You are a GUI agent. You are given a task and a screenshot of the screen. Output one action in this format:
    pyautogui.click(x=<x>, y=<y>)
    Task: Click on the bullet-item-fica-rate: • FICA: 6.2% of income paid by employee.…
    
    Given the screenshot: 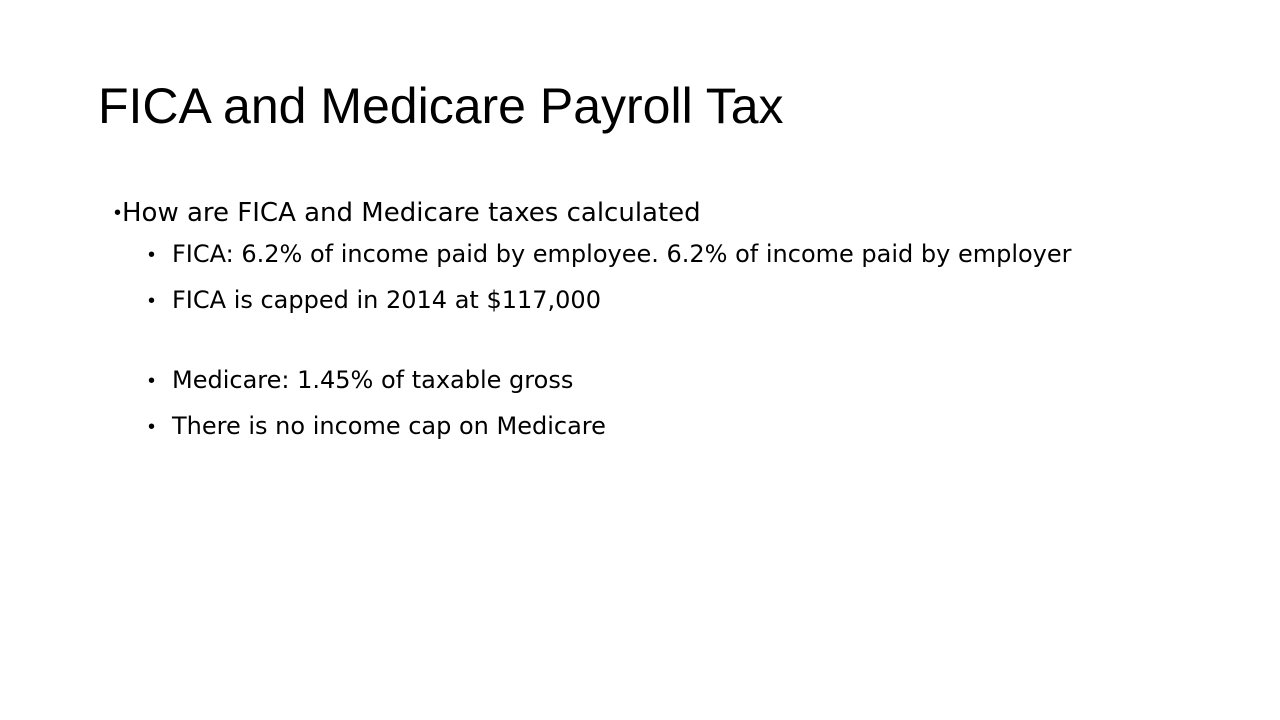 What is the action you would take?
    pyautogui.click(x=638, y=254)
    